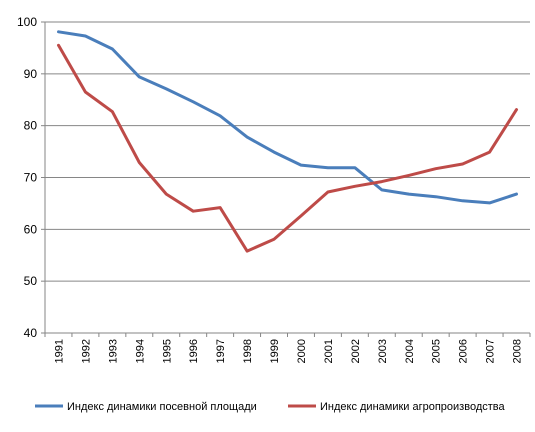 The width and height of the screenshot is (535, 432). I want to click on x-tick-label: 1997, so click(221, 351).